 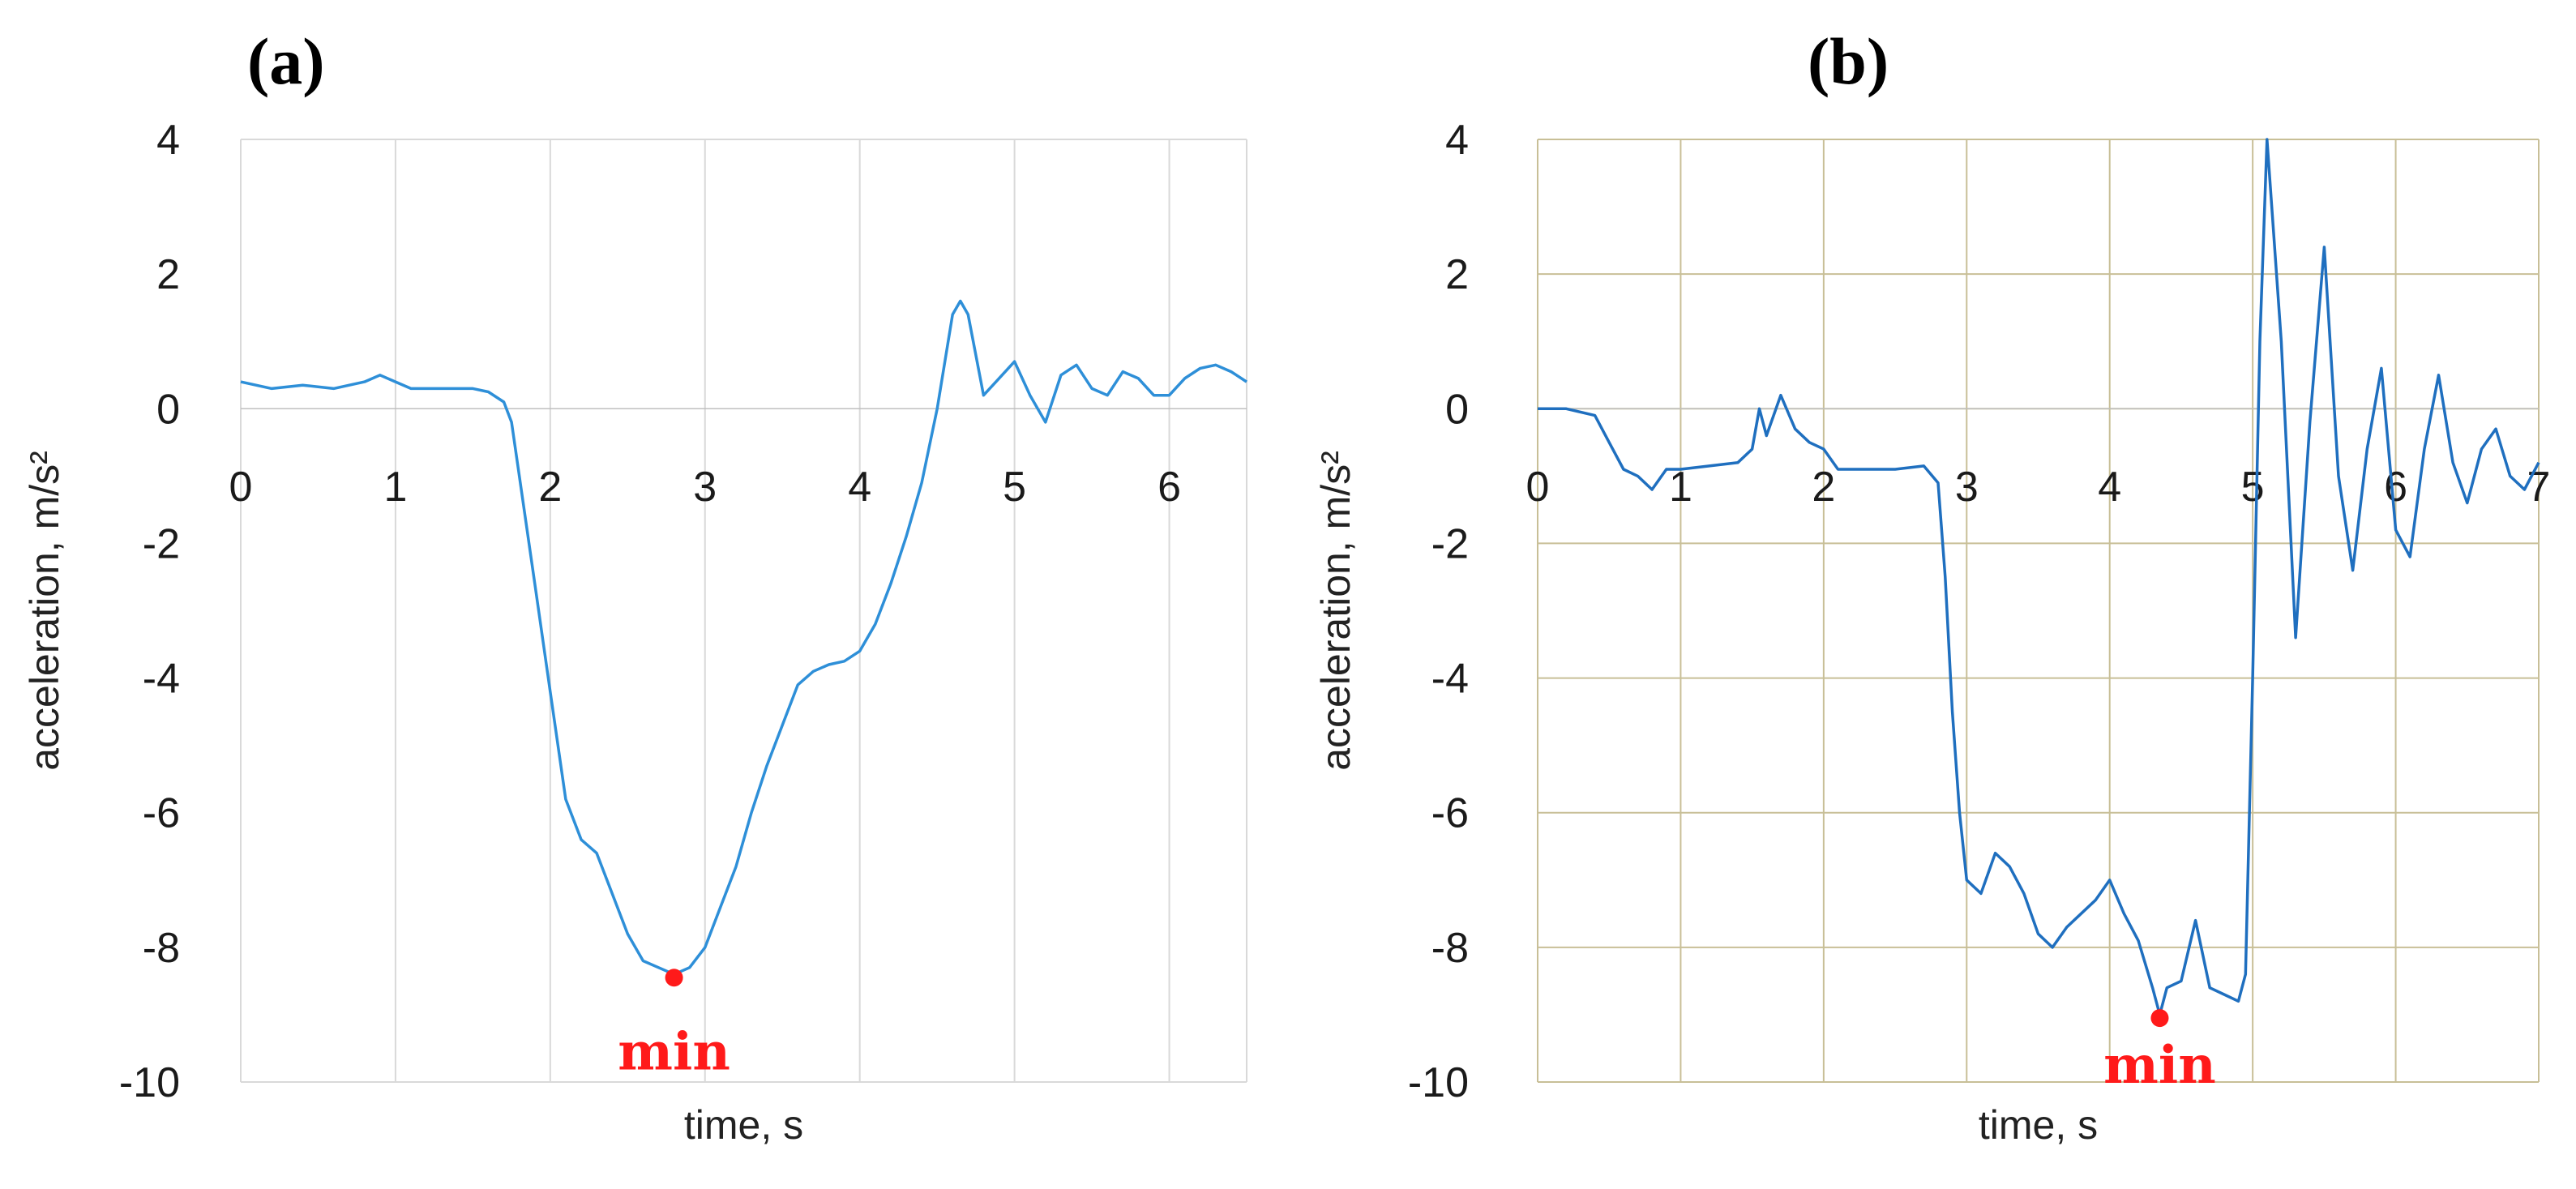 I want to click on x-tick-label: 7, so click(x=2539, y=487).